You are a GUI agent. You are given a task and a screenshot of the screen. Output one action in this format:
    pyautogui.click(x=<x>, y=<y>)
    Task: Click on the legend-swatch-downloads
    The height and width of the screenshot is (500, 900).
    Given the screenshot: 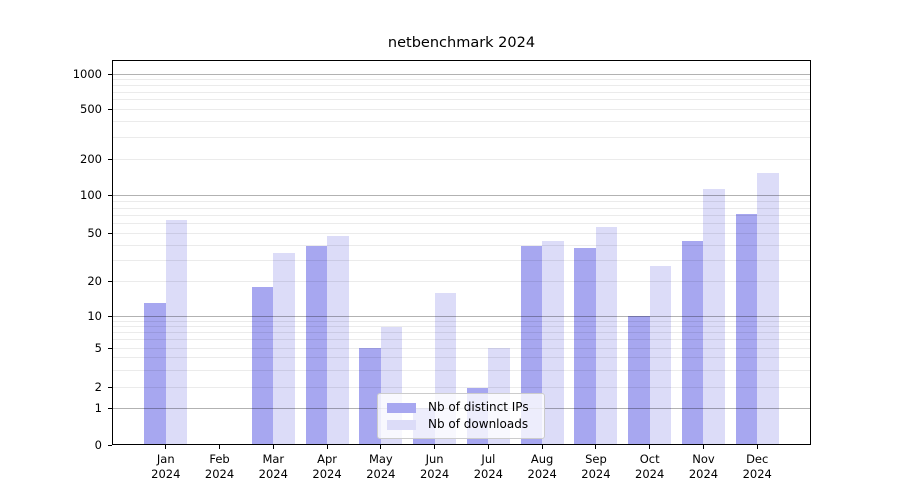 What is the action you would take?
    pyautogui.click(x=401, y=424)
    